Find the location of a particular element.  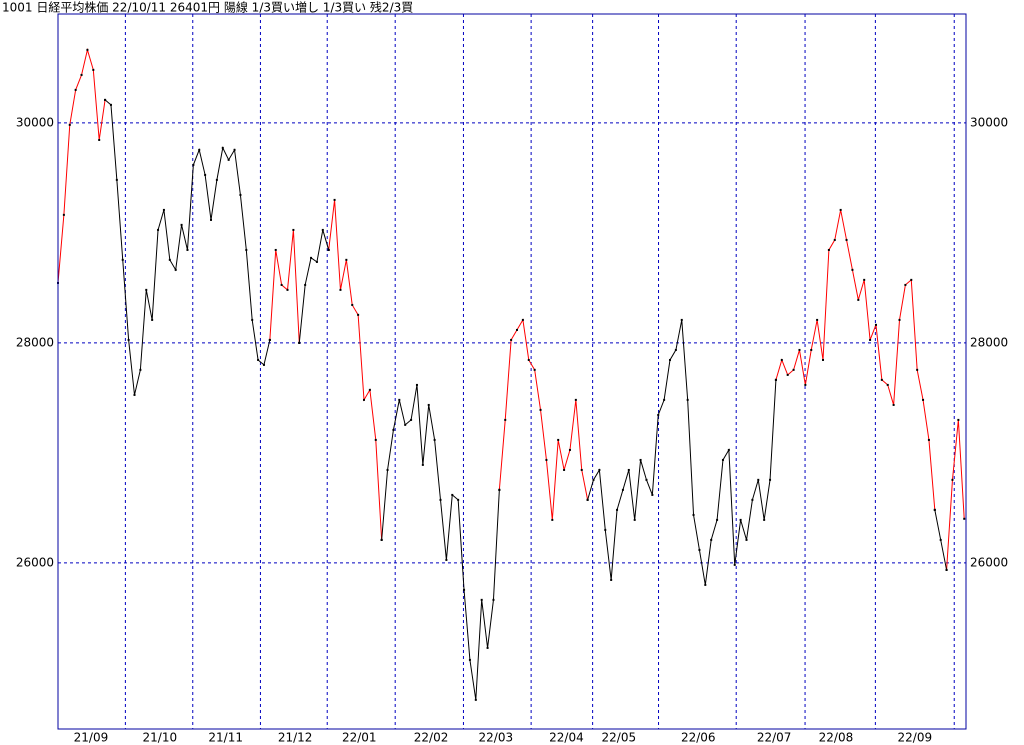

y-tick-label: 28000 is located at coordinates (35, 342).